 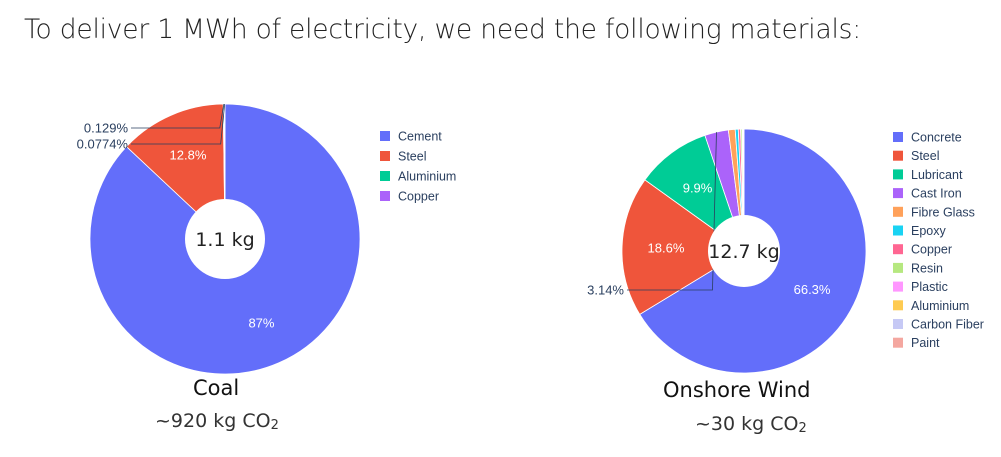 What do you see at coordinates (216, 388) in the screenshot?
I see `coal-caption-title: Coal` at bounding box center [216, 388].